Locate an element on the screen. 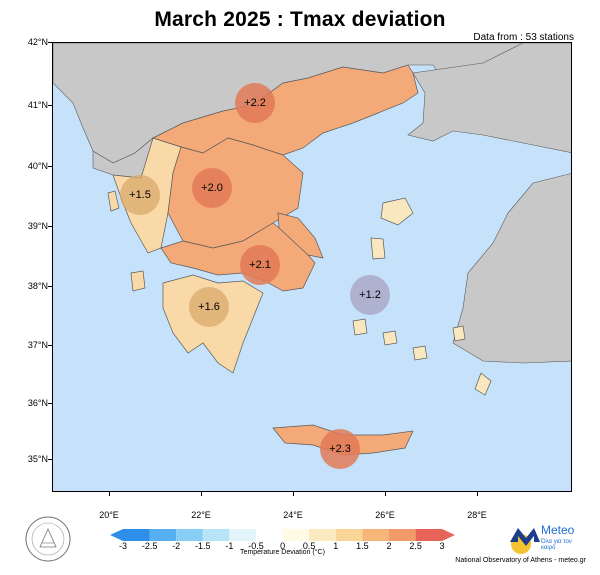  map-title: March 2025 : Tmax deviation is located at coordinates (300, 19).